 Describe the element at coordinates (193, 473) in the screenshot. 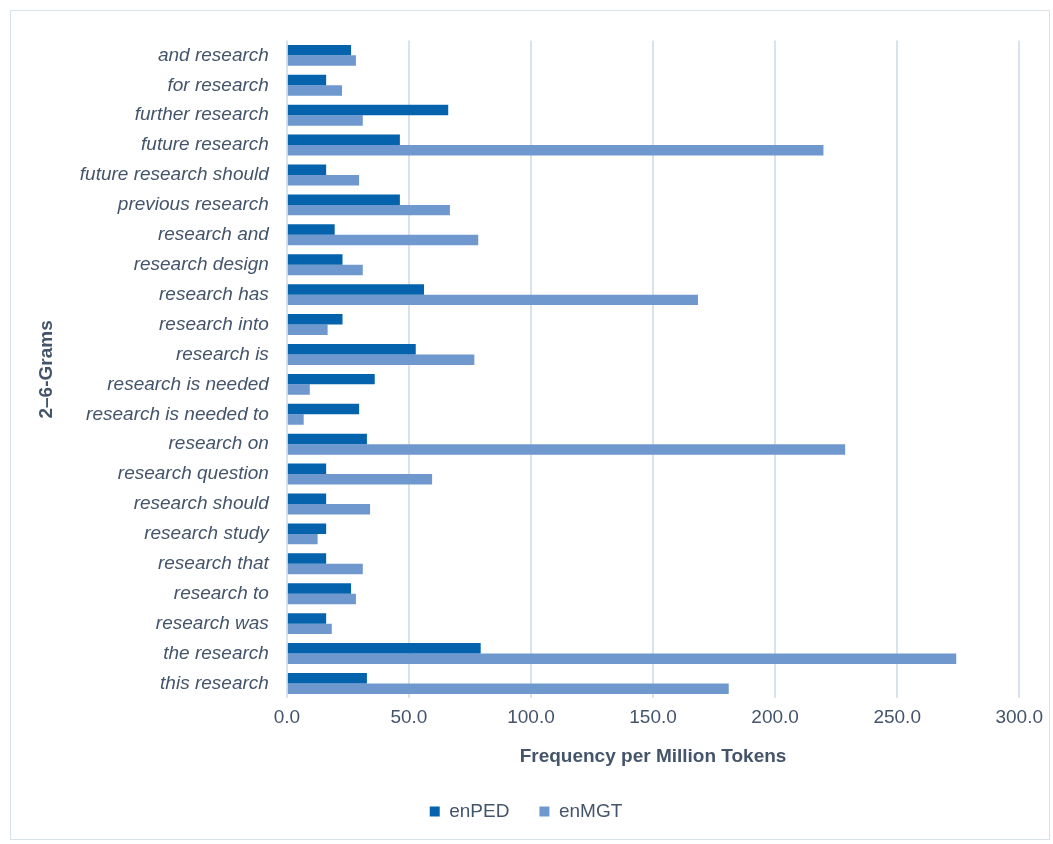

I see `y-tick-label: research question` at that location.